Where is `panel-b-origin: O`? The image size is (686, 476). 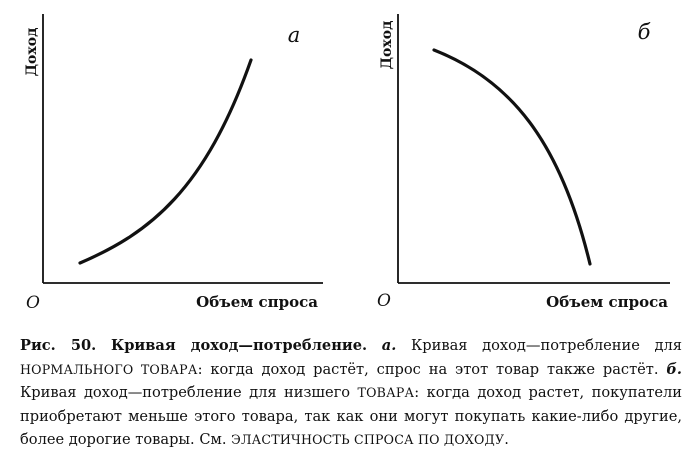
panel-b-origin: O is located at coordinates (384, 301).